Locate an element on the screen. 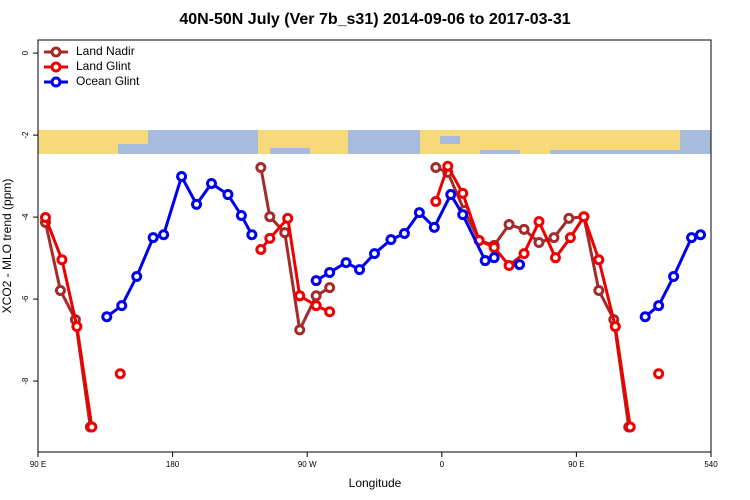 This screenshot has height=500, width=750. y-axis-label: XCO2 - MLO trend (ppm) is located at coordinates (7, 246).